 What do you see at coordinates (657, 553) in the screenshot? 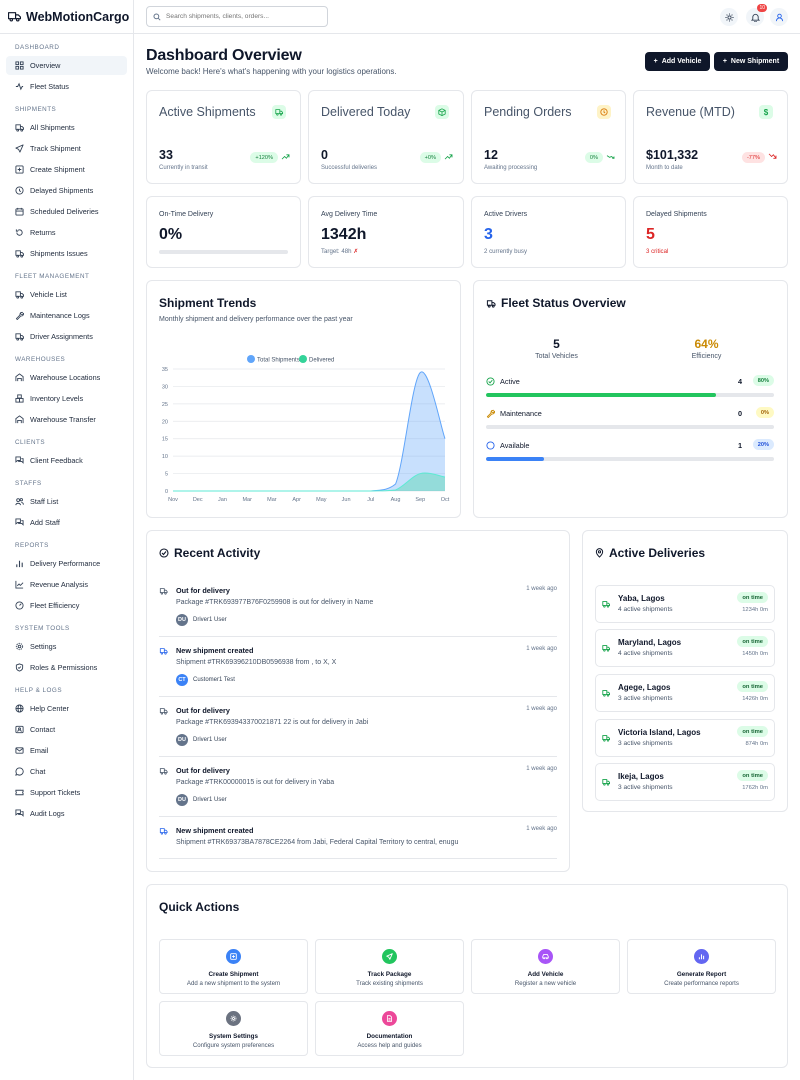
I see `deliveries-title-label: Active Deliveries` at bounding box center [657, 553].